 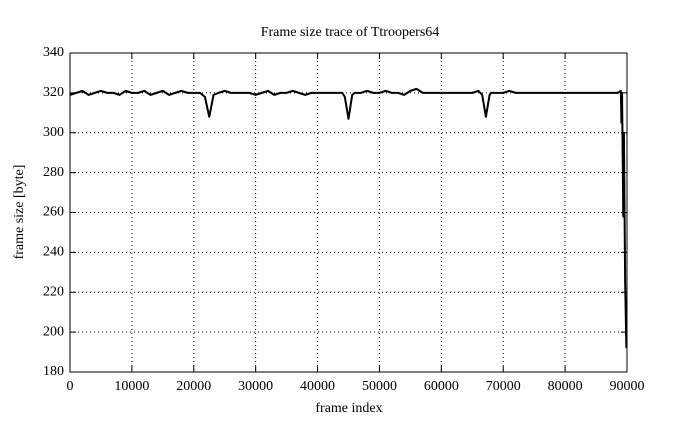 What do you see at coordinates (53, 371) in the screenshot?
I see `y-tick-label: 180` at bounding box center [53, 371].